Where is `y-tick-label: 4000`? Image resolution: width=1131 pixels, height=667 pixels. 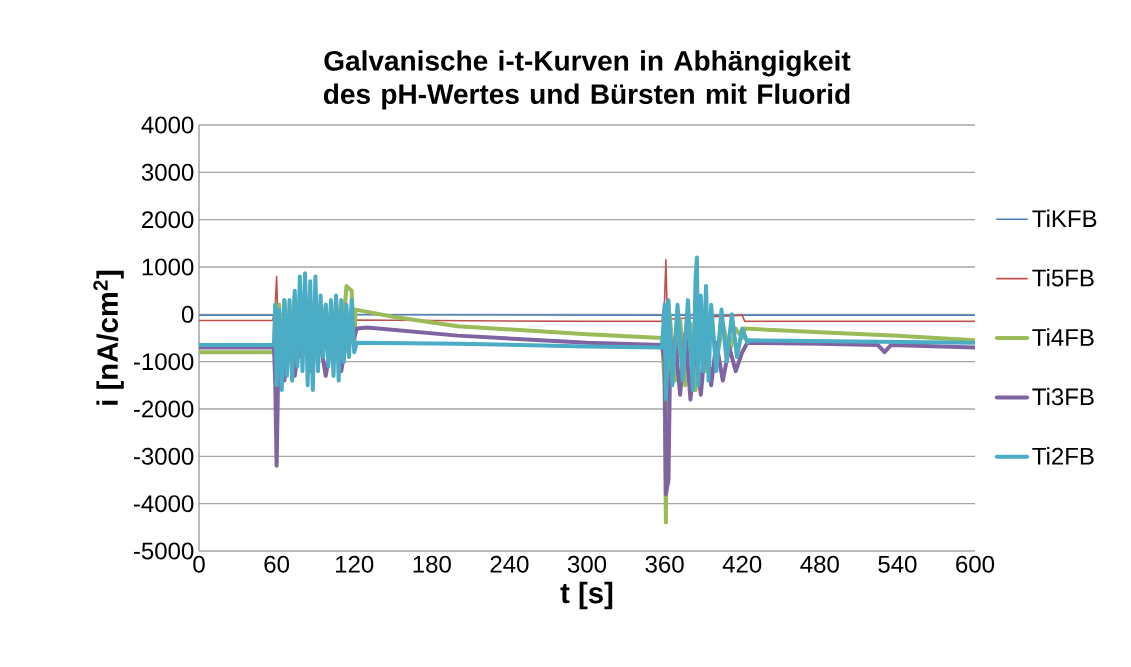
y-tick-label: 4000 is located at coordinates (167, 125).